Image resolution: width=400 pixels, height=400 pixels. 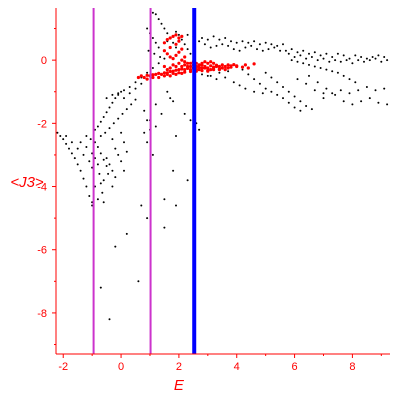 I want to click on x-tick-label: 4, so click(x=237, y=367).